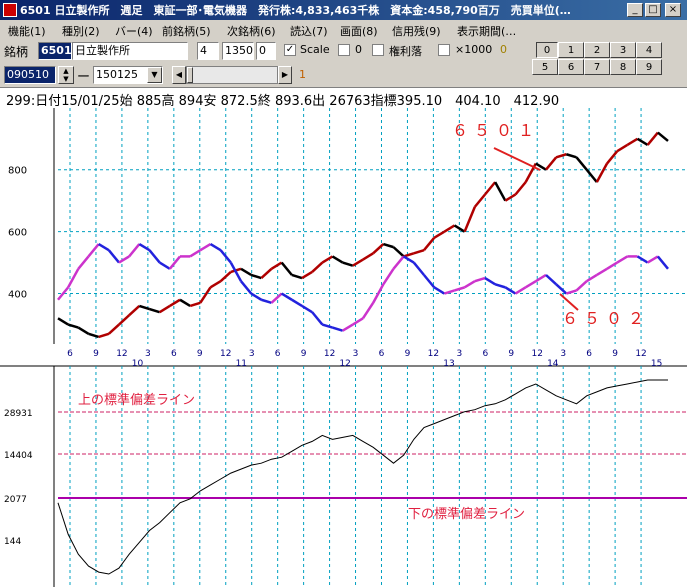 The height and width of the screenshot is (587, 687). What do you see at coordinates (27, 31) in the screenshot?
I see `menu-kino: 機能(1)` at bounding box center [27, 31].